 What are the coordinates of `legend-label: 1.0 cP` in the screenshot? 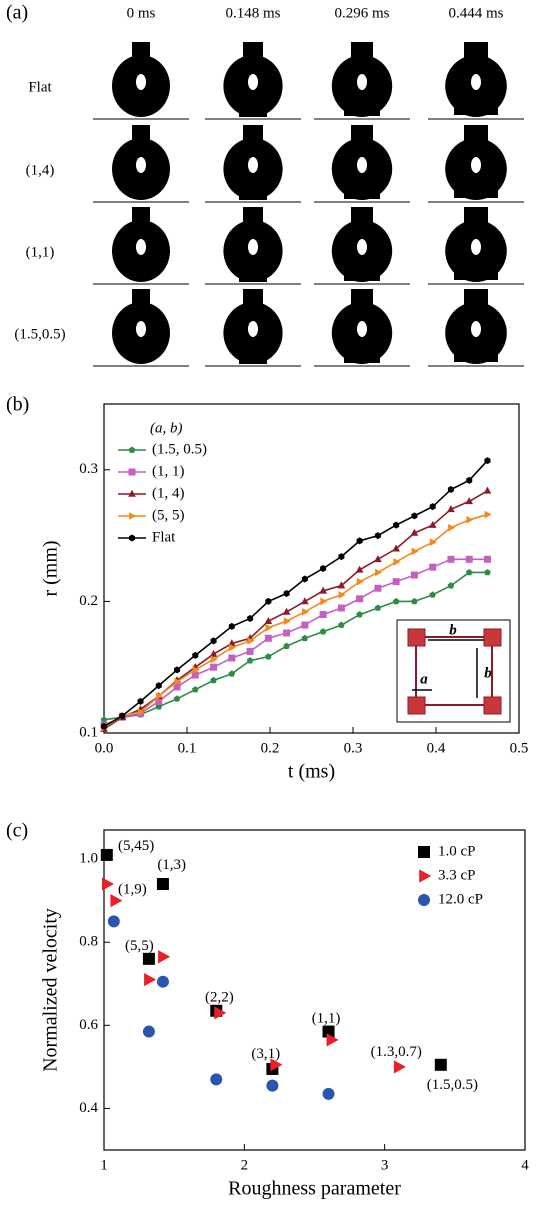 It's located at (457, 851).